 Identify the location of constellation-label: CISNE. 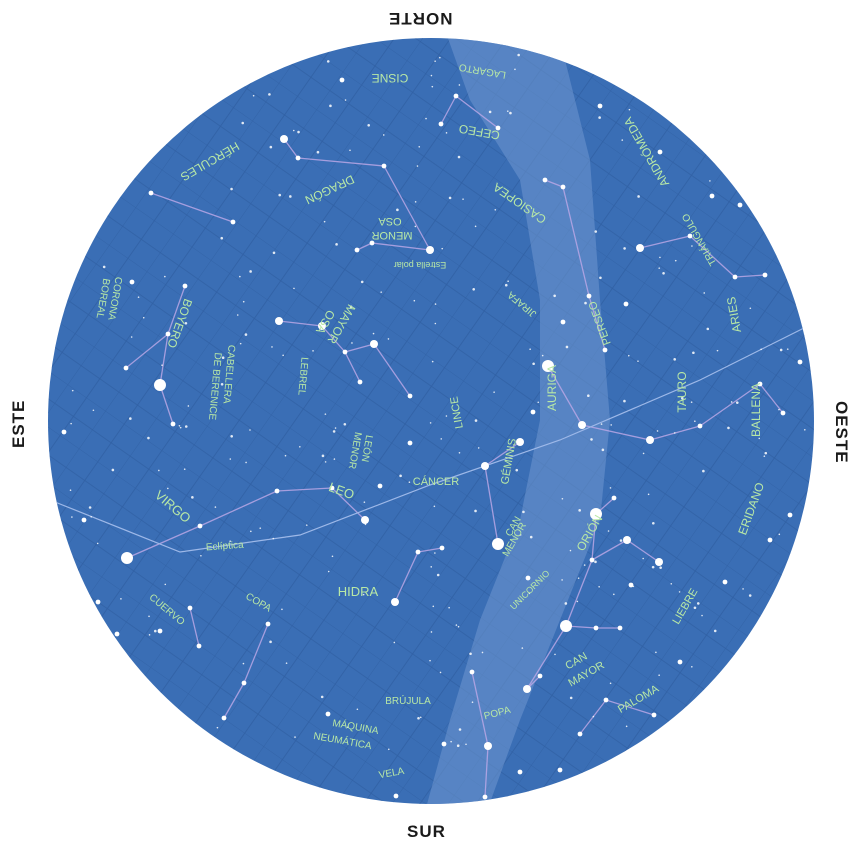
(390, 78).